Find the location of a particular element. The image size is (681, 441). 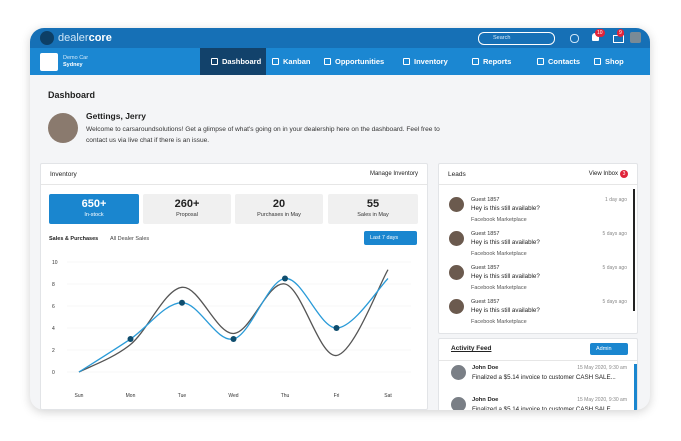

profile-avatar is located at coordinates (63, 128).